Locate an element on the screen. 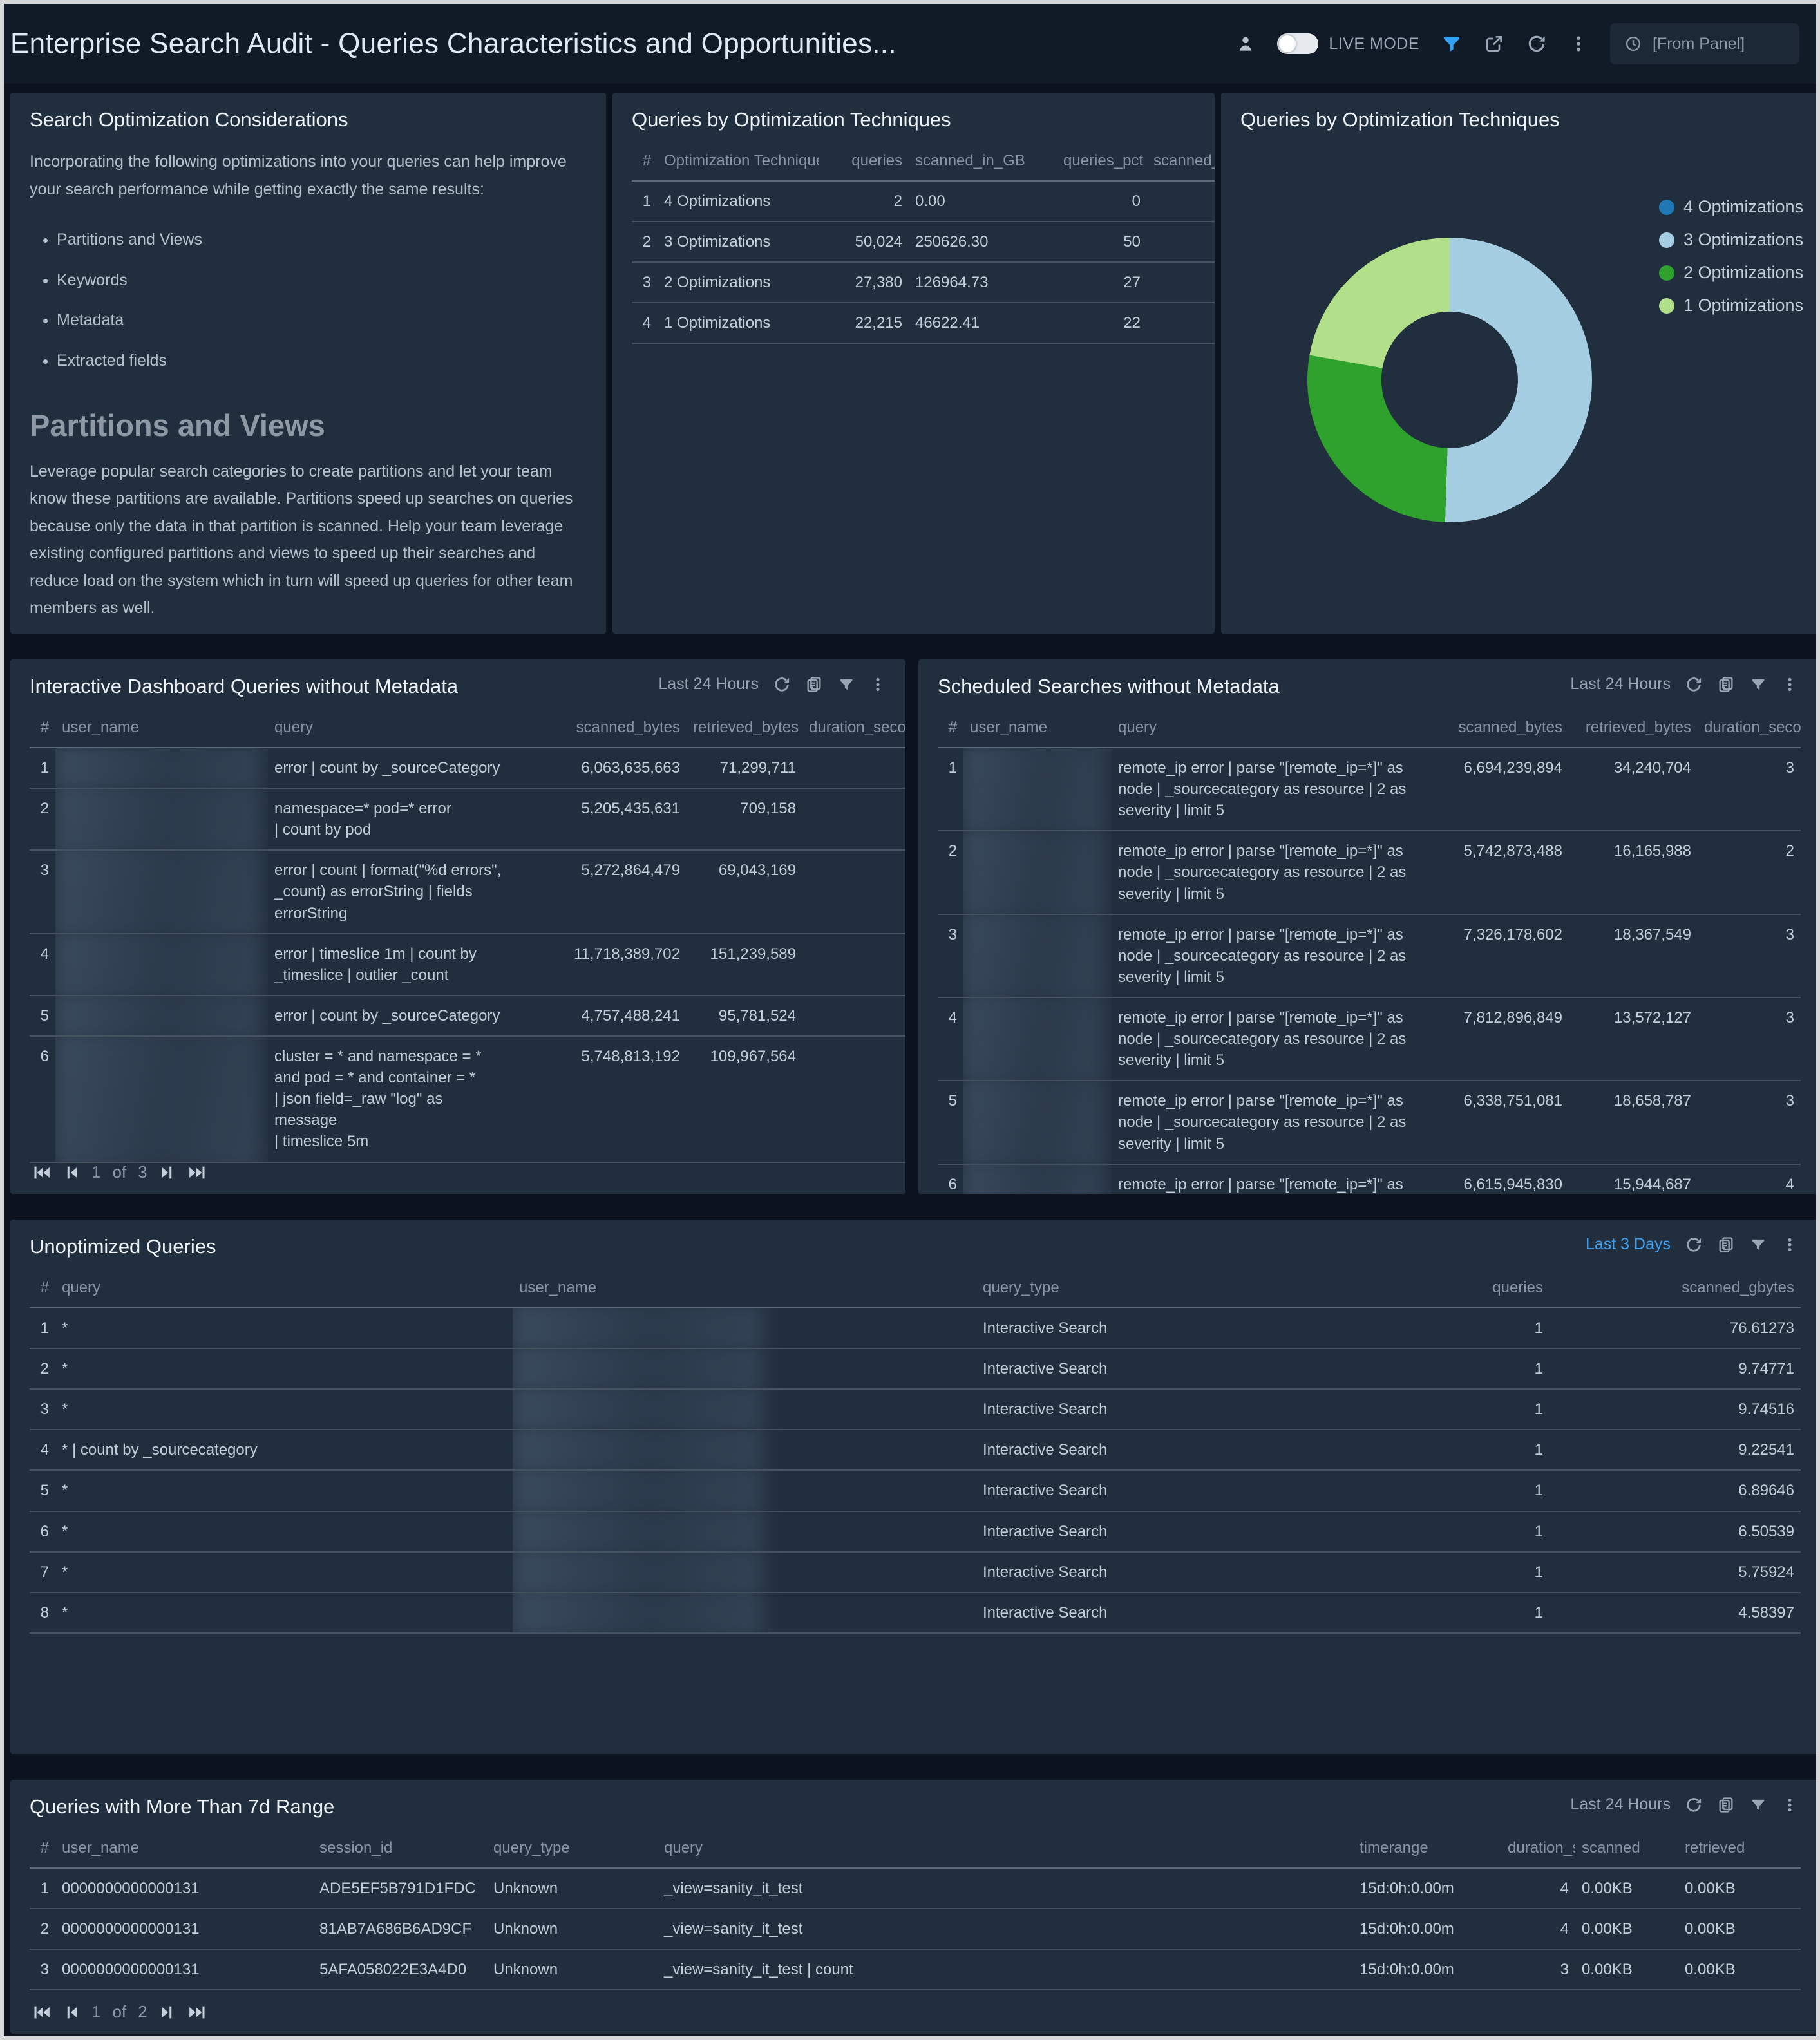 The height and width of the screenshot is (2040, 1820). cell: 0.00KB is located at coordinates (1739, 1929).